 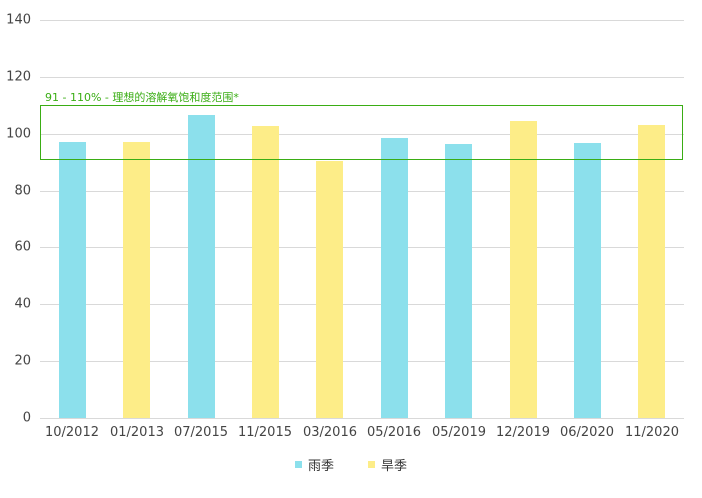 I want to click on legend-item-rainy: 雨季, so click(x=314, y=464).